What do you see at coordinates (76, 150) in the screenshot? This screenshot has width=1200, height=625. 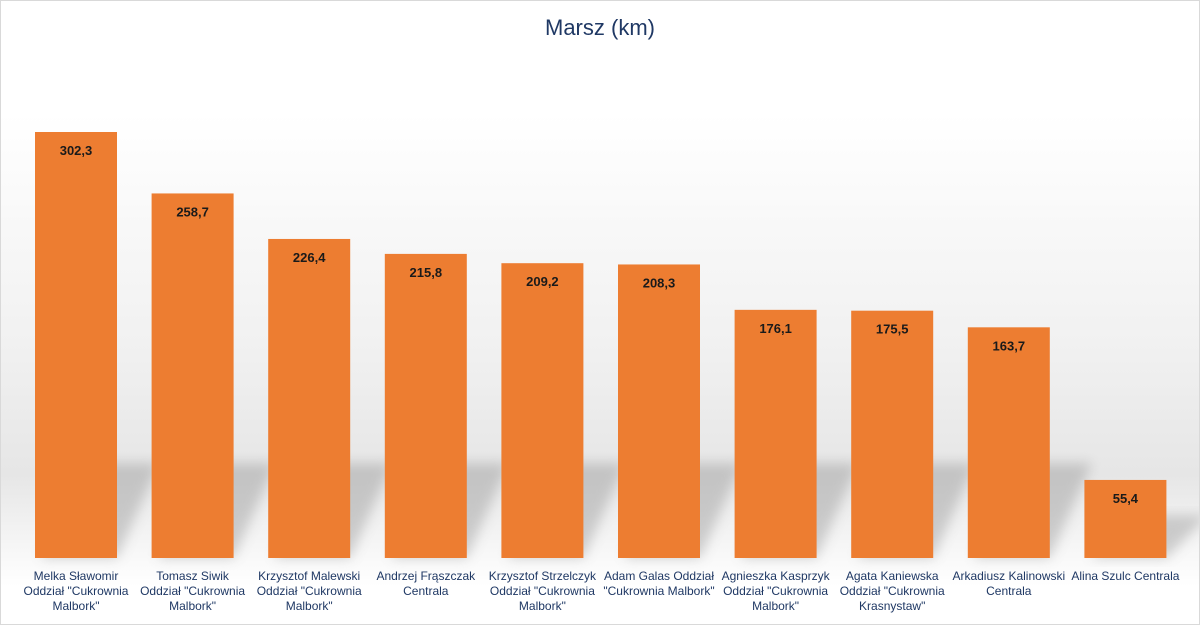 I see `bar-value-label: 302,3` at bounding box center [76, 150].